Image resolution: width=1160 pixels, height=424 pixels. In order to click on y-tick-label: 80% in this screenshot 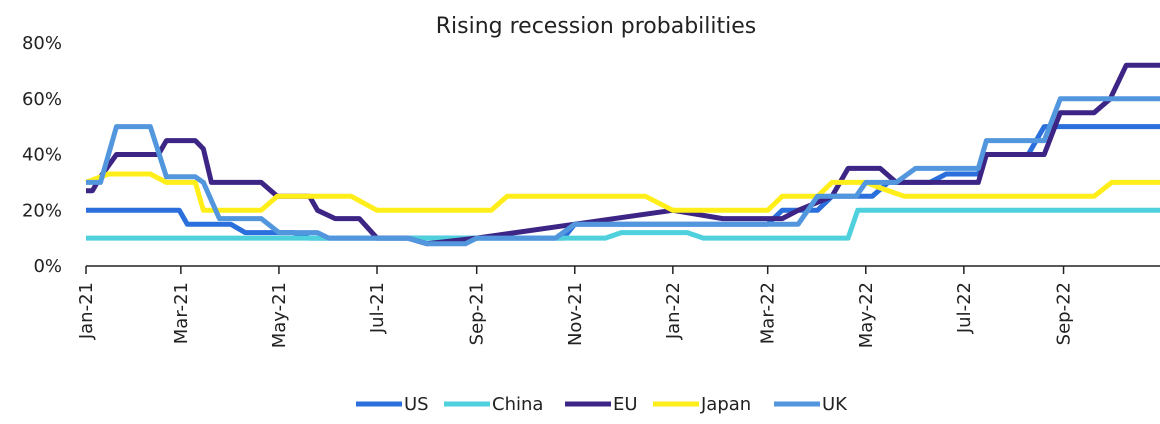, I will do `click(42, 43)`.